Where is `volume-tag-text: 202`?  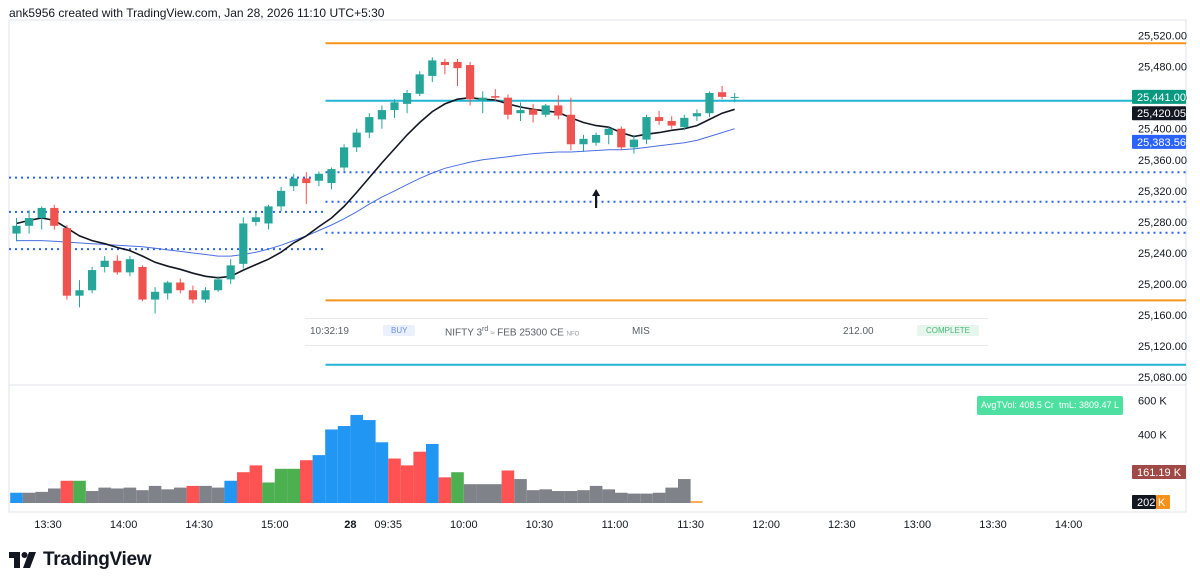 volume-tag-text: 202 is located at coordinates (1146, 503).